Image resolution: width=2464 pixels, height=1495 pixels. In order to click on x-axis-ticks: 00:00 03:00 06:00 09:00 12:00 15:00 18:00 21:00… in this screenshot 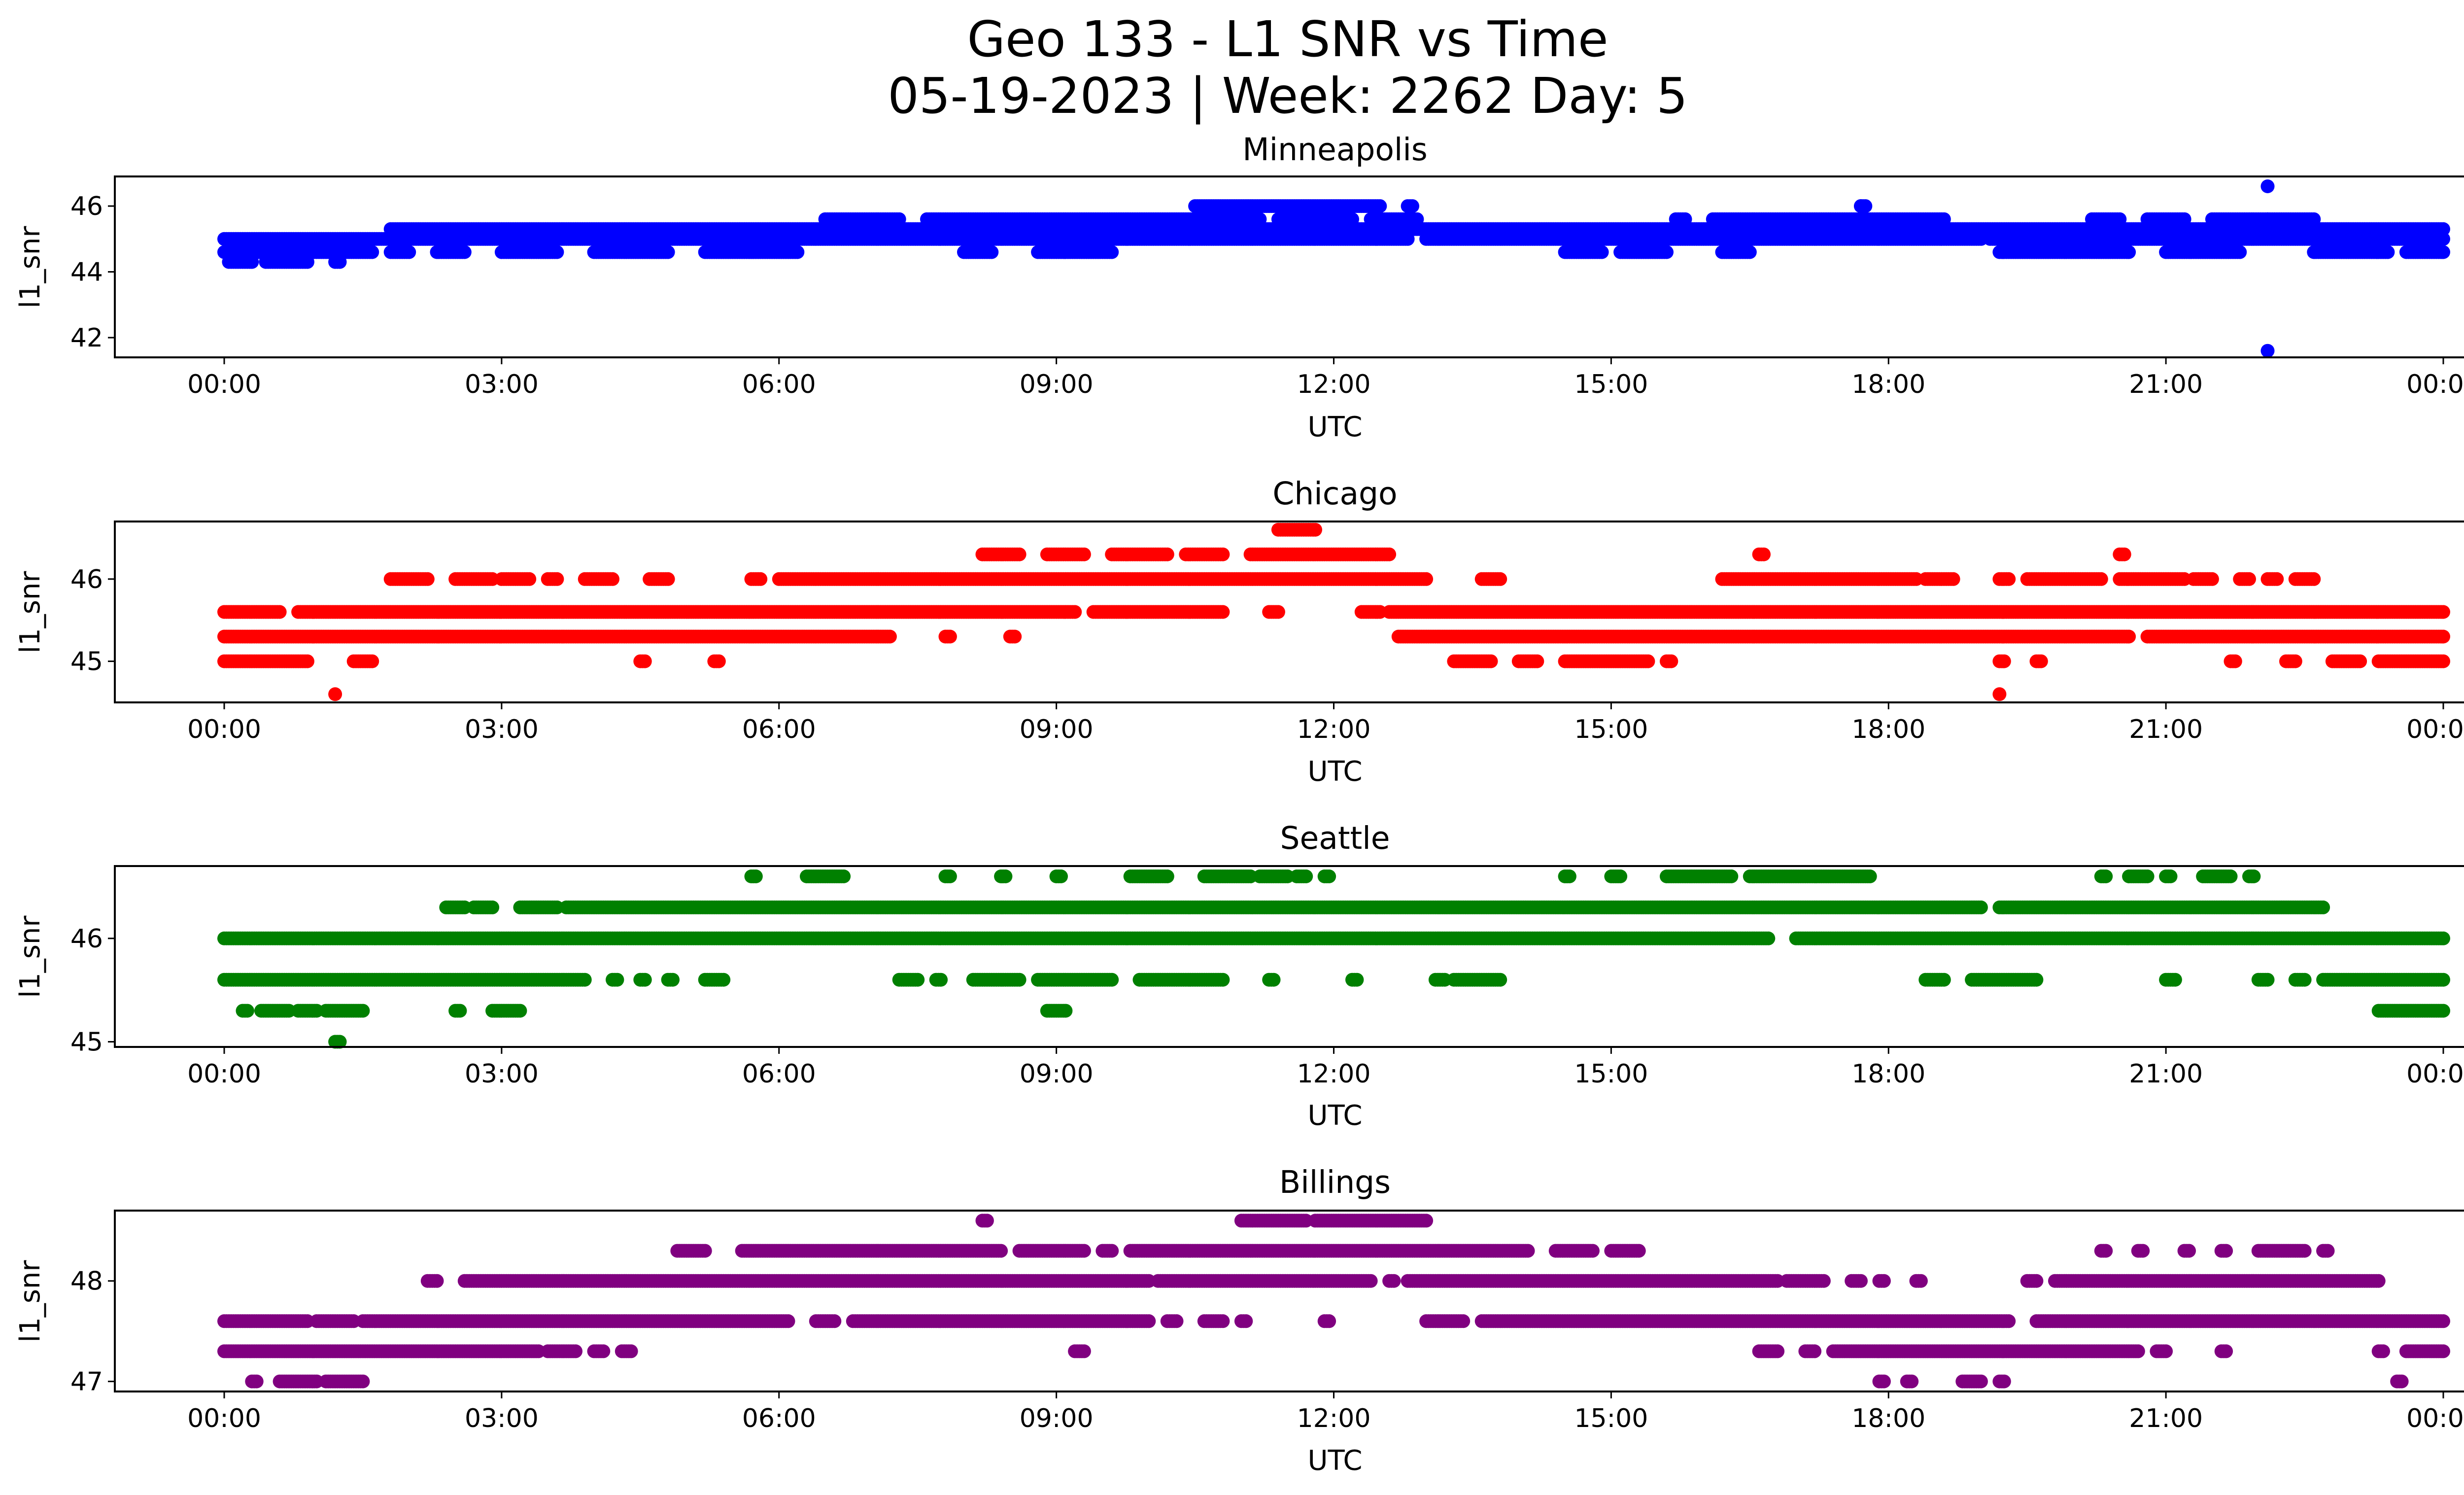, I will do `click(1325, 378)`.